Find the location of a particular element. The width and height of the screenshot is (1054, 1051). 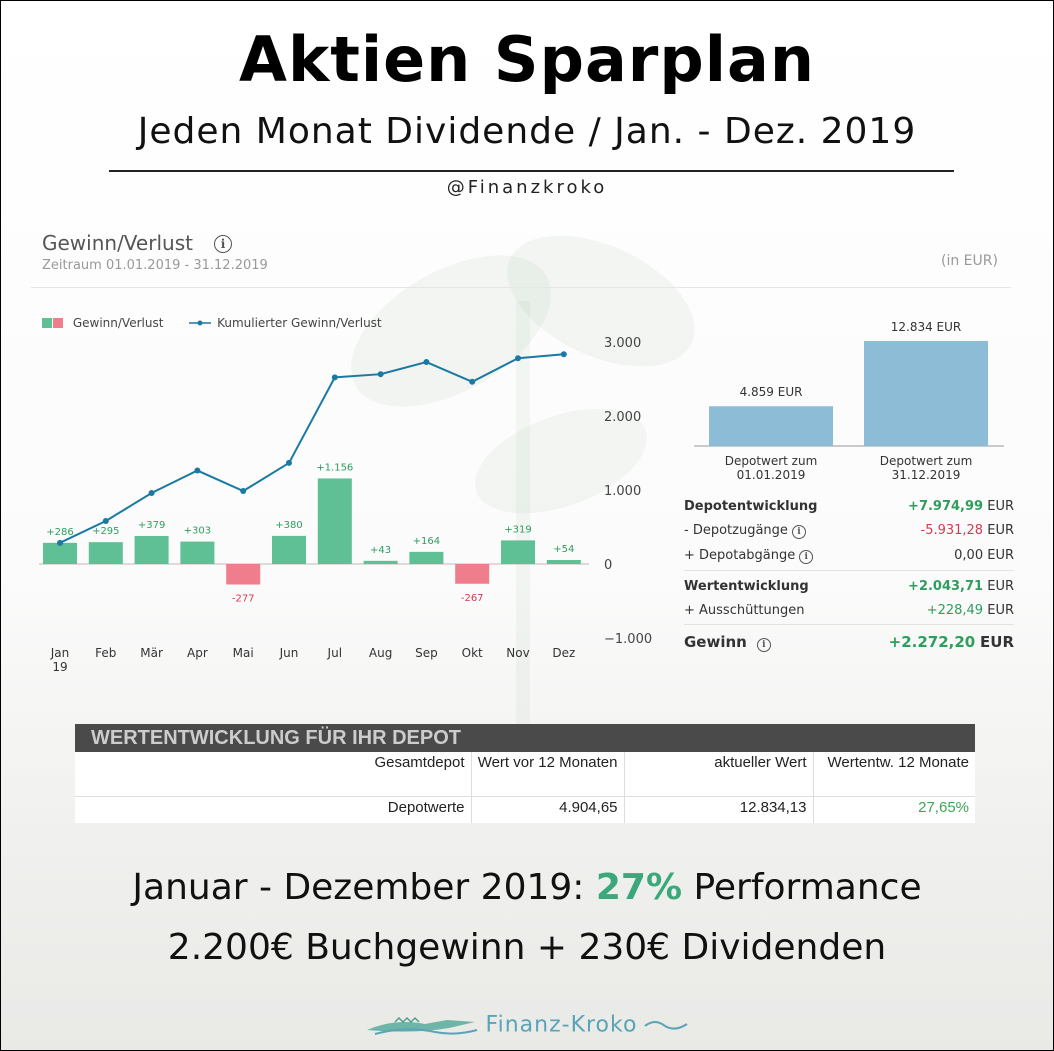

x-tick-label: Sep is located at coordinates (426, 653).